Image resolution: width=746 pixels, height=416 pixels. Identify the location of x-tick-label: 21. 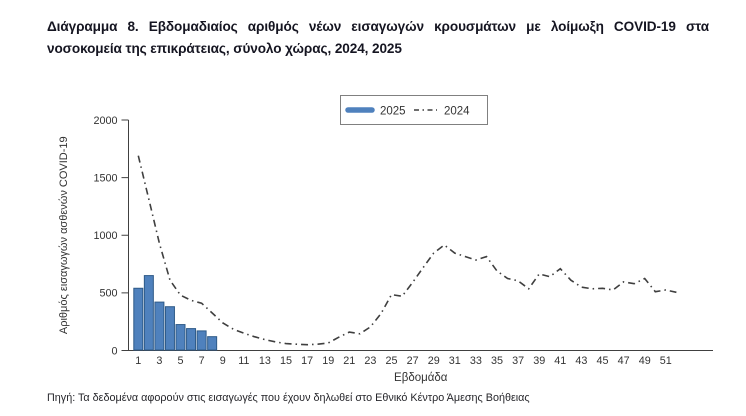
(349, 361).